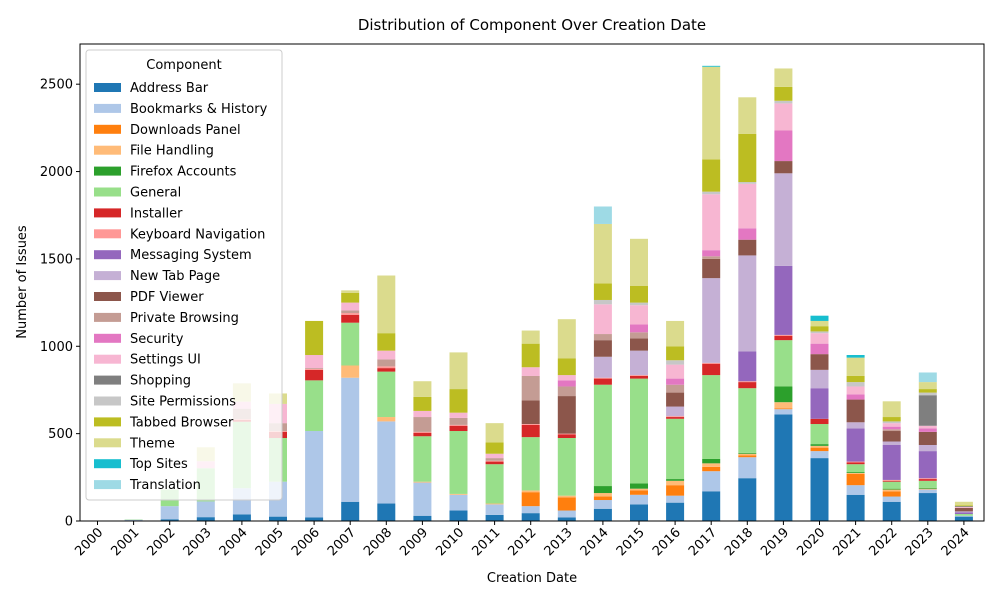 Image resolution: width=1000 pixels, height=600 pixels. What do you see at coordinates (198, 542) in the screenshot?
I see `x-tick-label: 2003` at bounding box center [198, 542].